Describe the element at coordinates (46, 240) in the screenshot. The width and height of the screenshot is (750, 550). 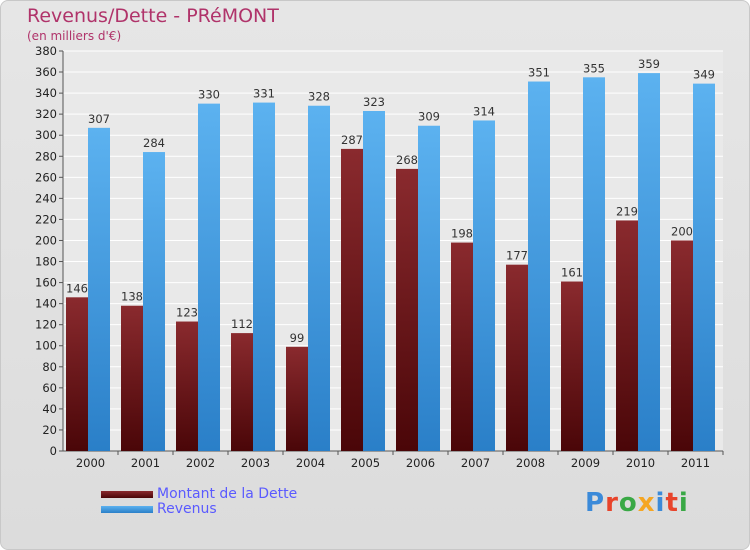
I see `y-tick-label: 200` at that location.